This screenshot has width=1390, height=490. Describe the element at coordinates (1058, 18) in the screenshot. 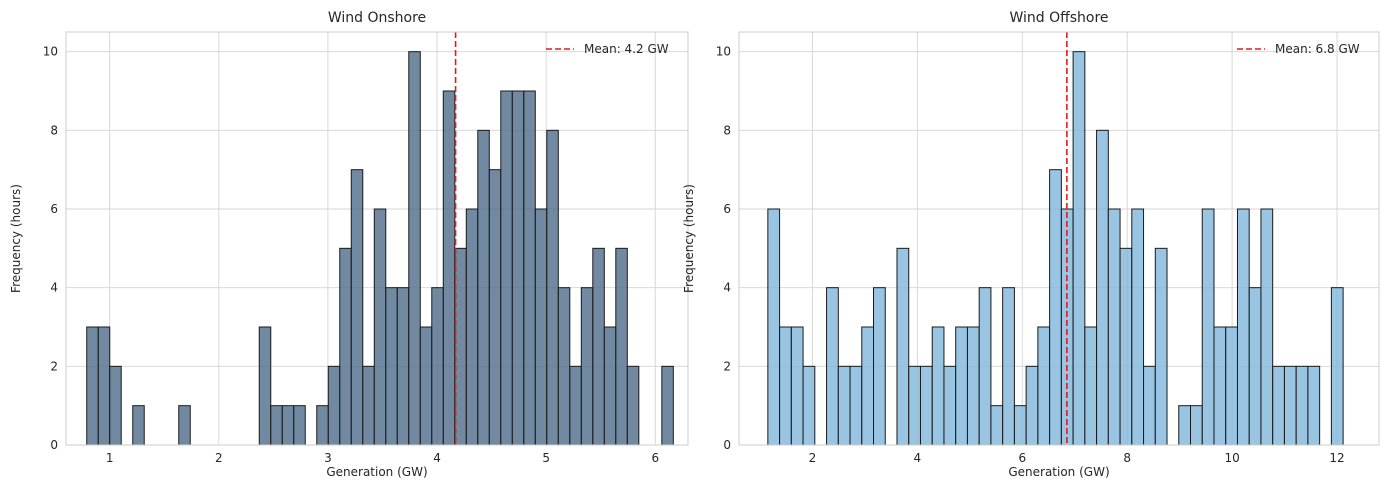

I see `chart-title: Wind Offshore` at that location.